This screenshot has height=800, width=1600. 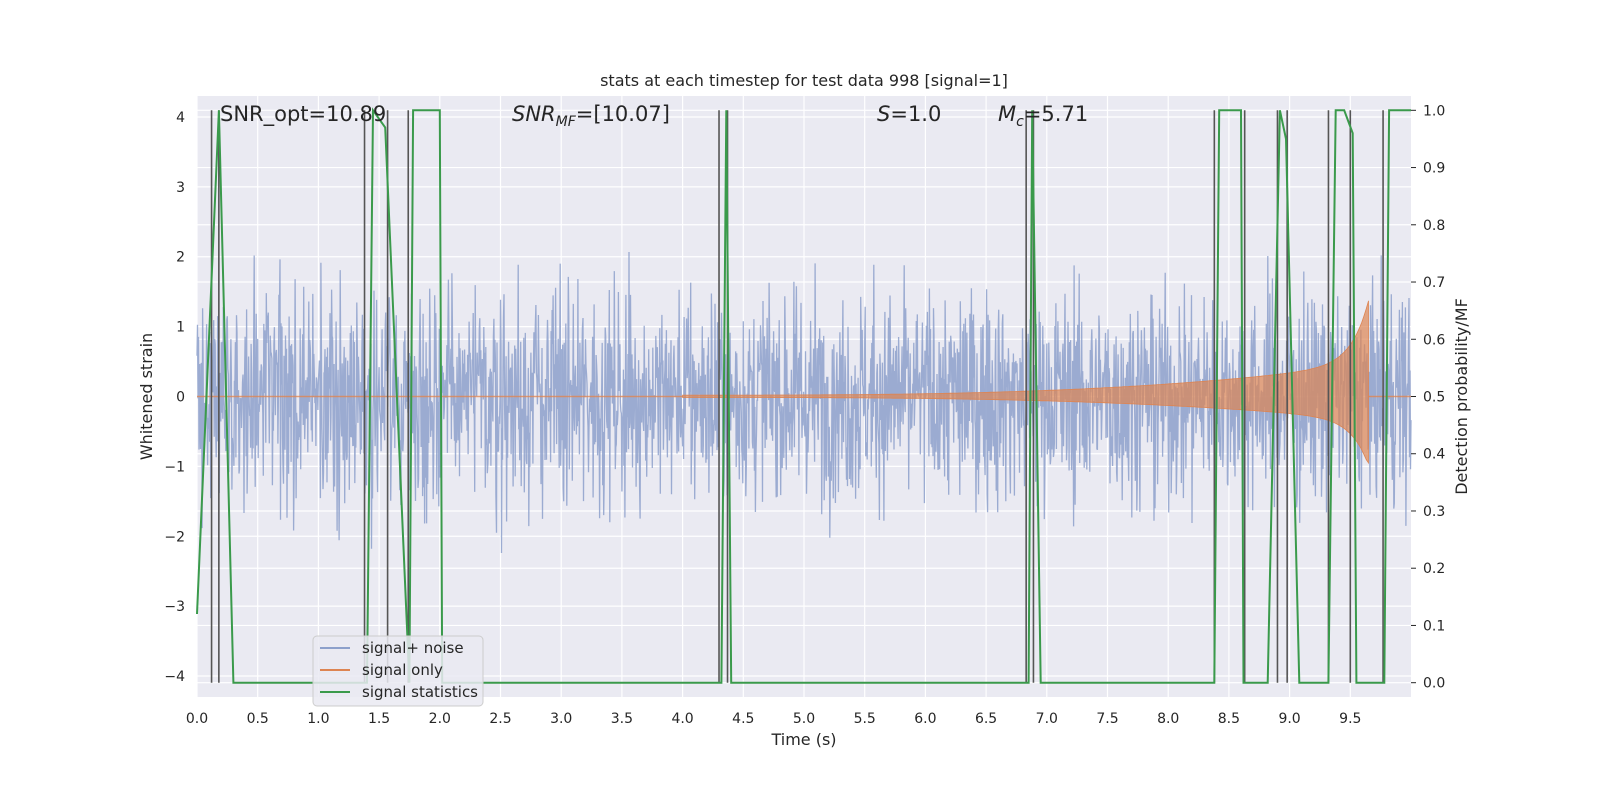 I want to click on y-tick-label: 3, so click(x=180, y=188).